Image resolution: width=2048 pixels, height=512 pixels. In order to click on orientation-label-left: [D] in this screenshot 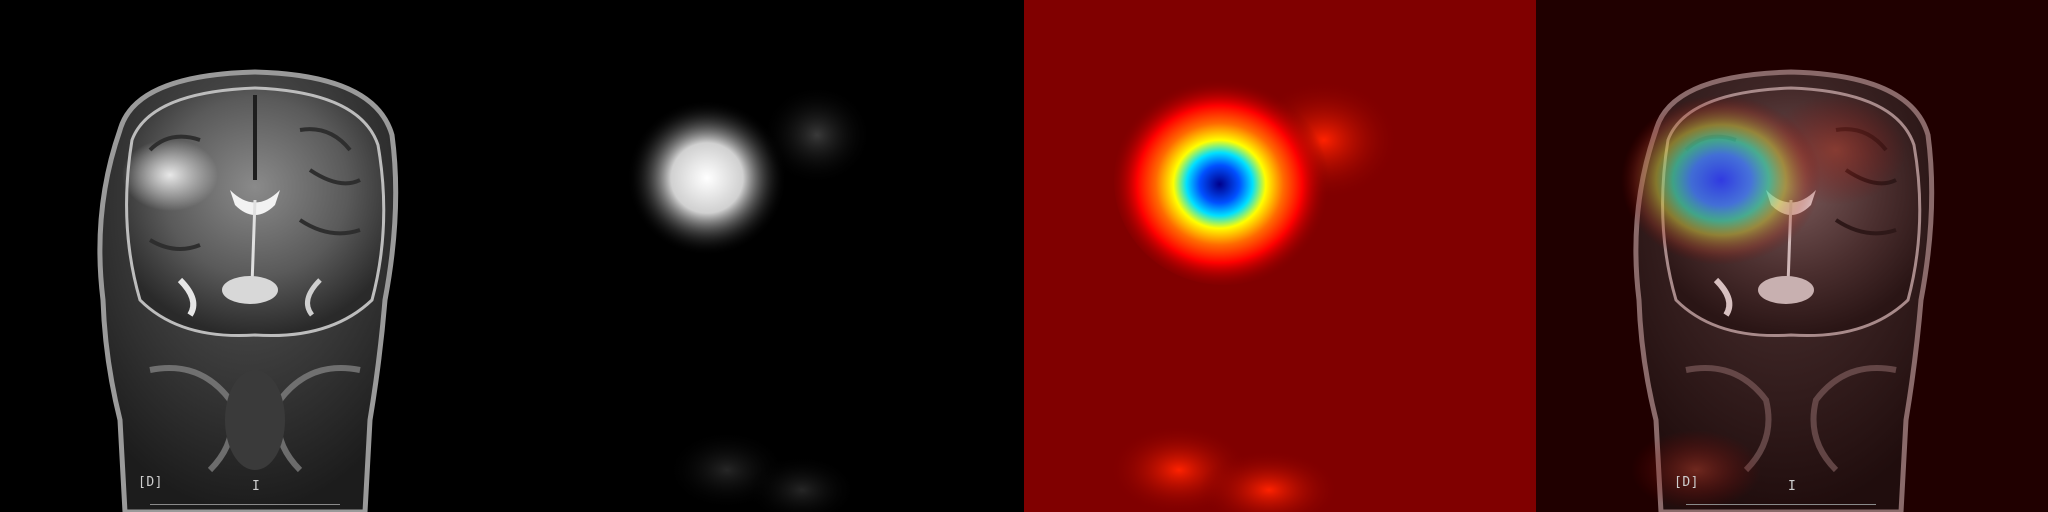, I will do `click(150, 482)`.